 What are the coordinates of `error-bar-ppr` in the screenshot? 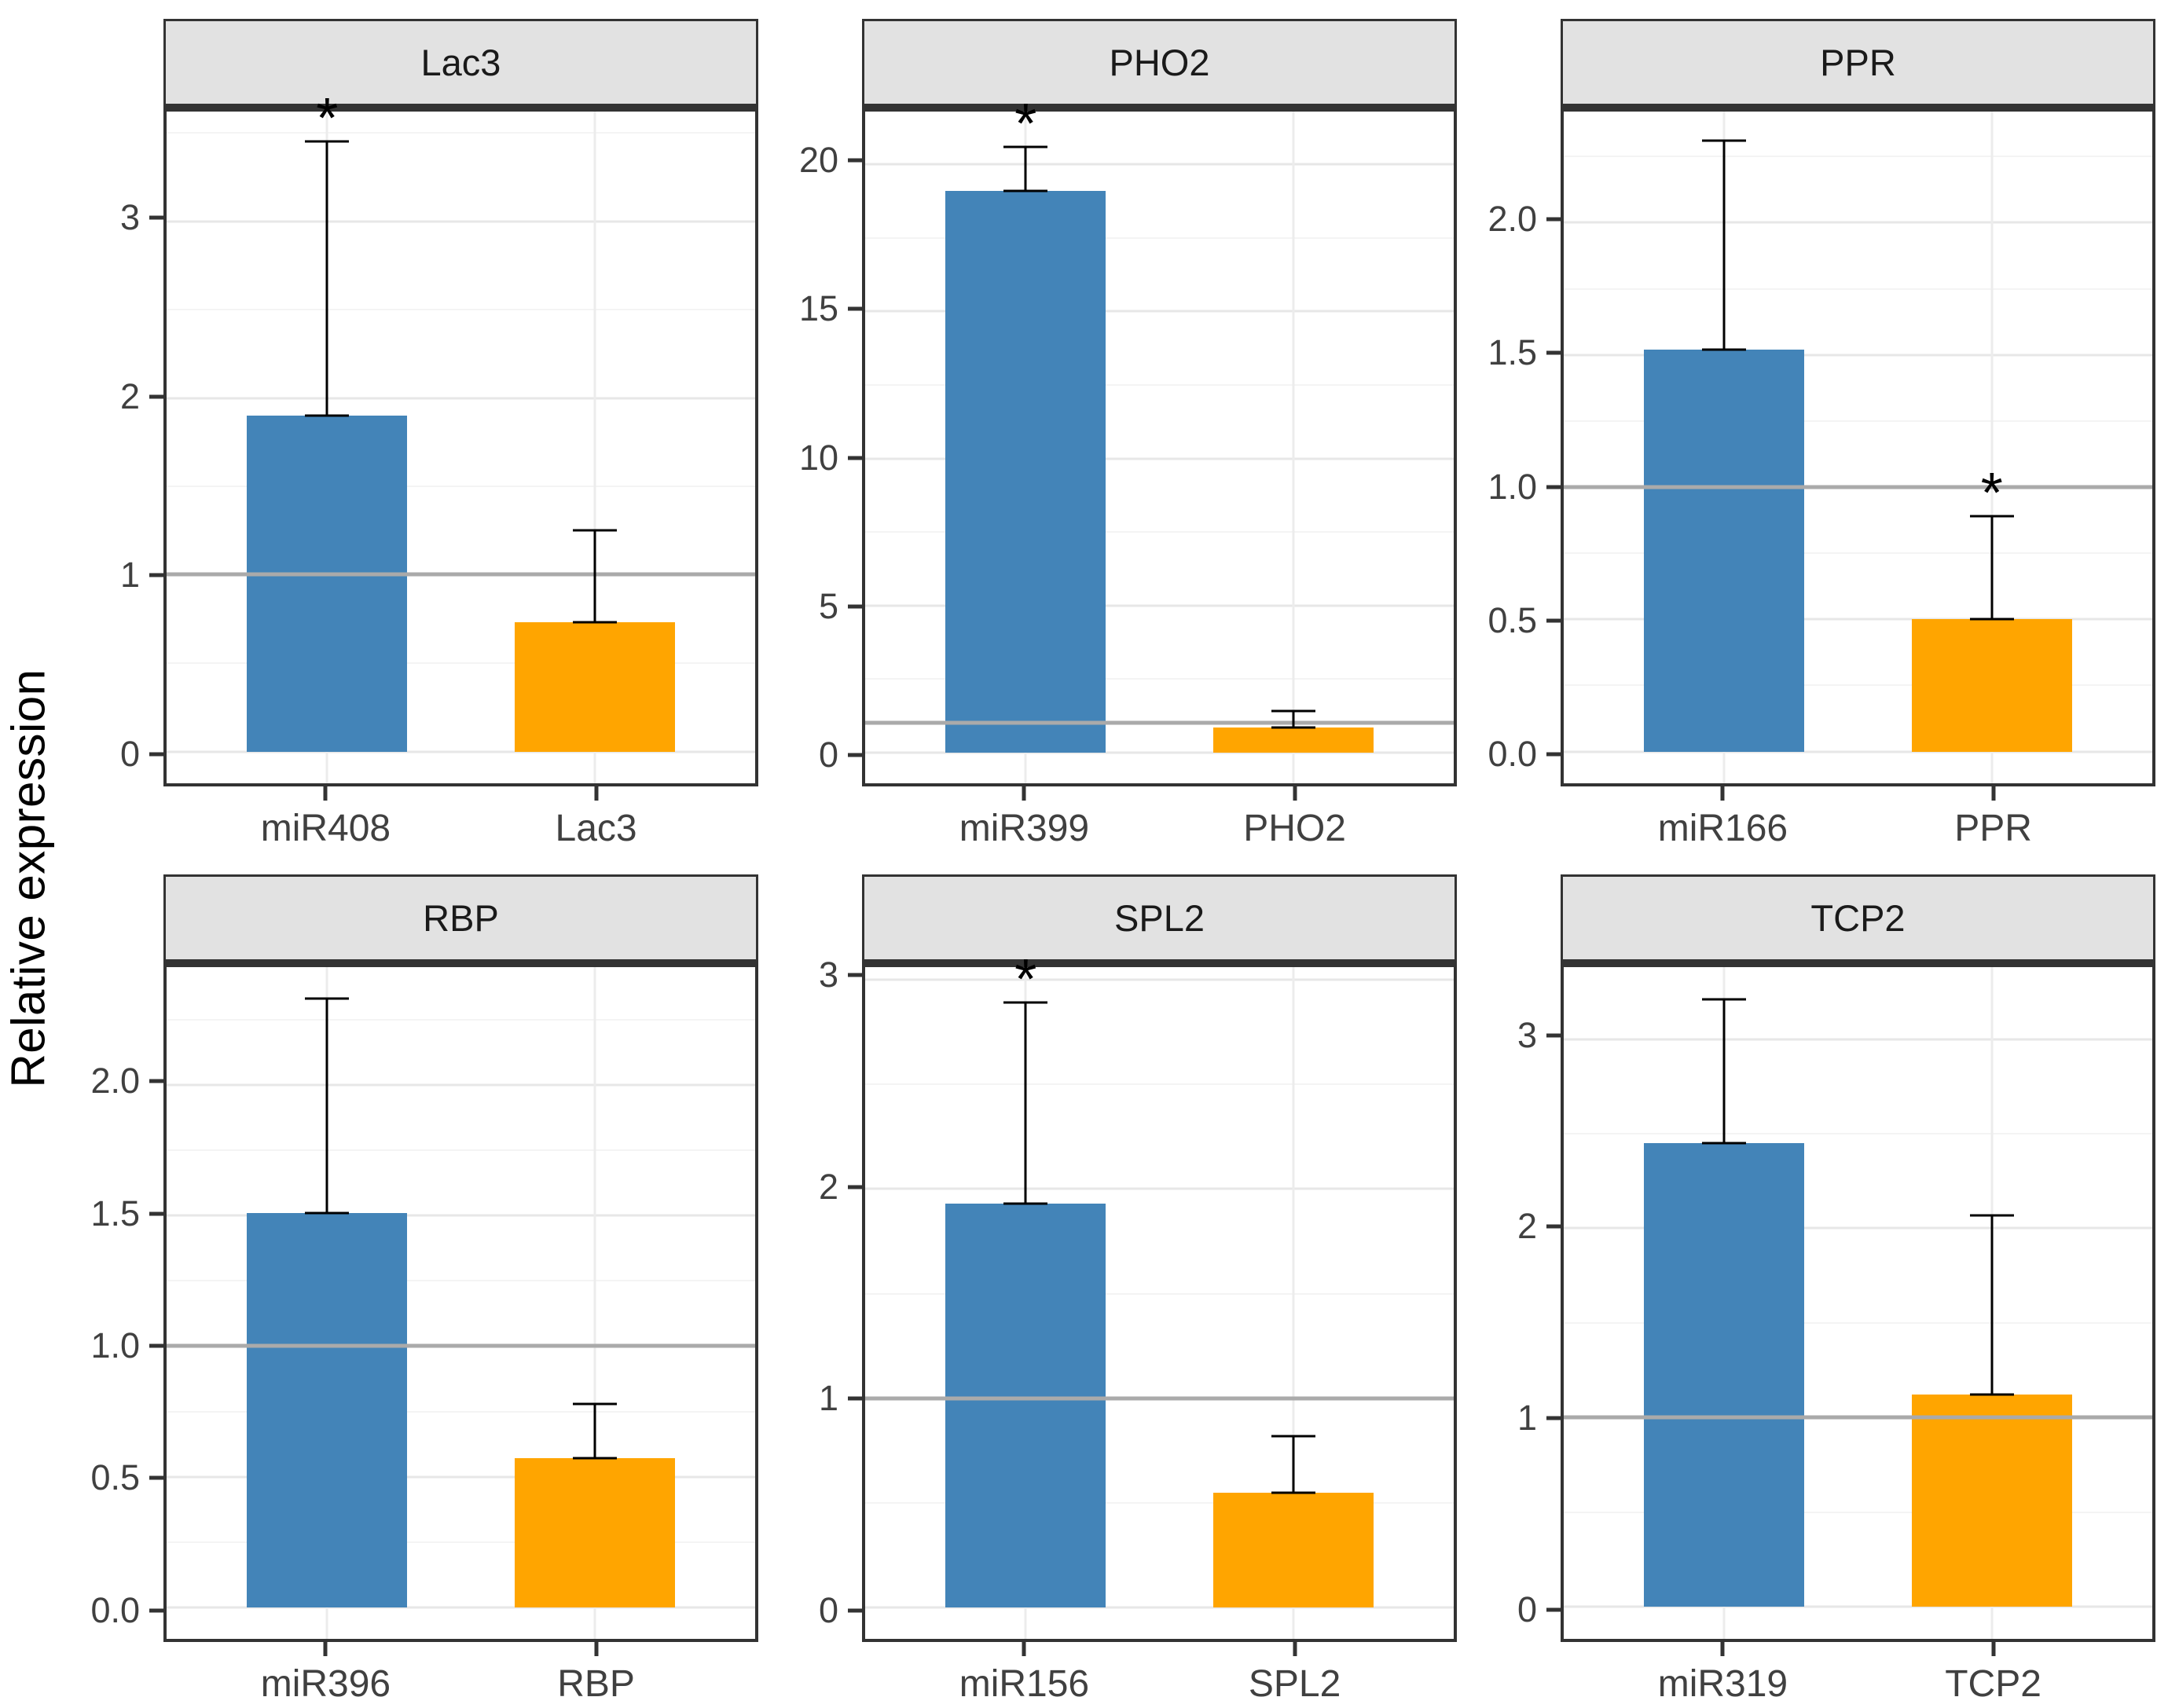 It's located at (1992, 568).